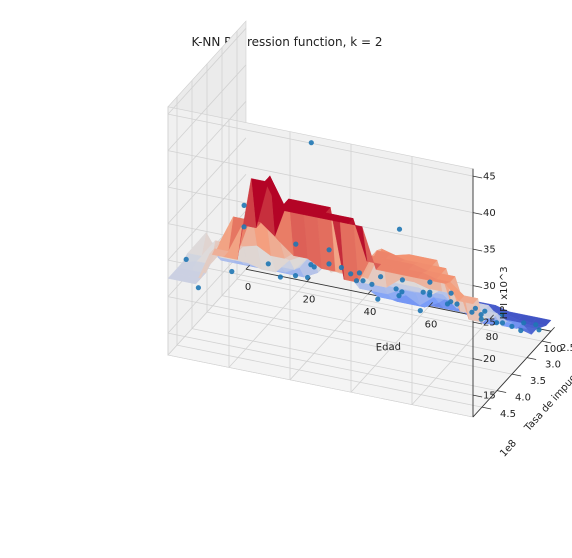  I want to click on y-tick-label: 4.5, so click(508, 414).